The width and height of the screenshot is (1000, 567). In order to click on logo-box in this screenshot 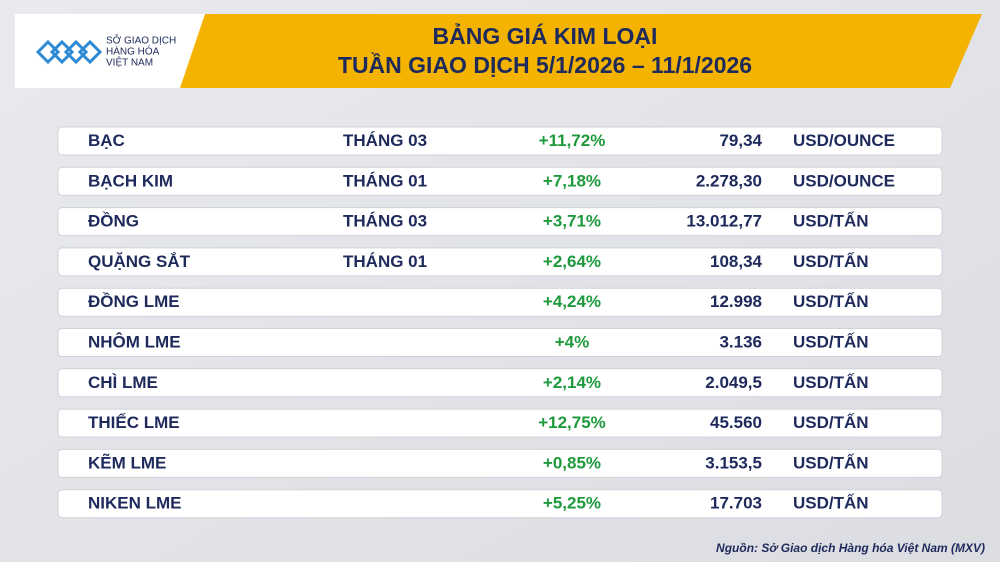, I will do `click(110, 51)`.